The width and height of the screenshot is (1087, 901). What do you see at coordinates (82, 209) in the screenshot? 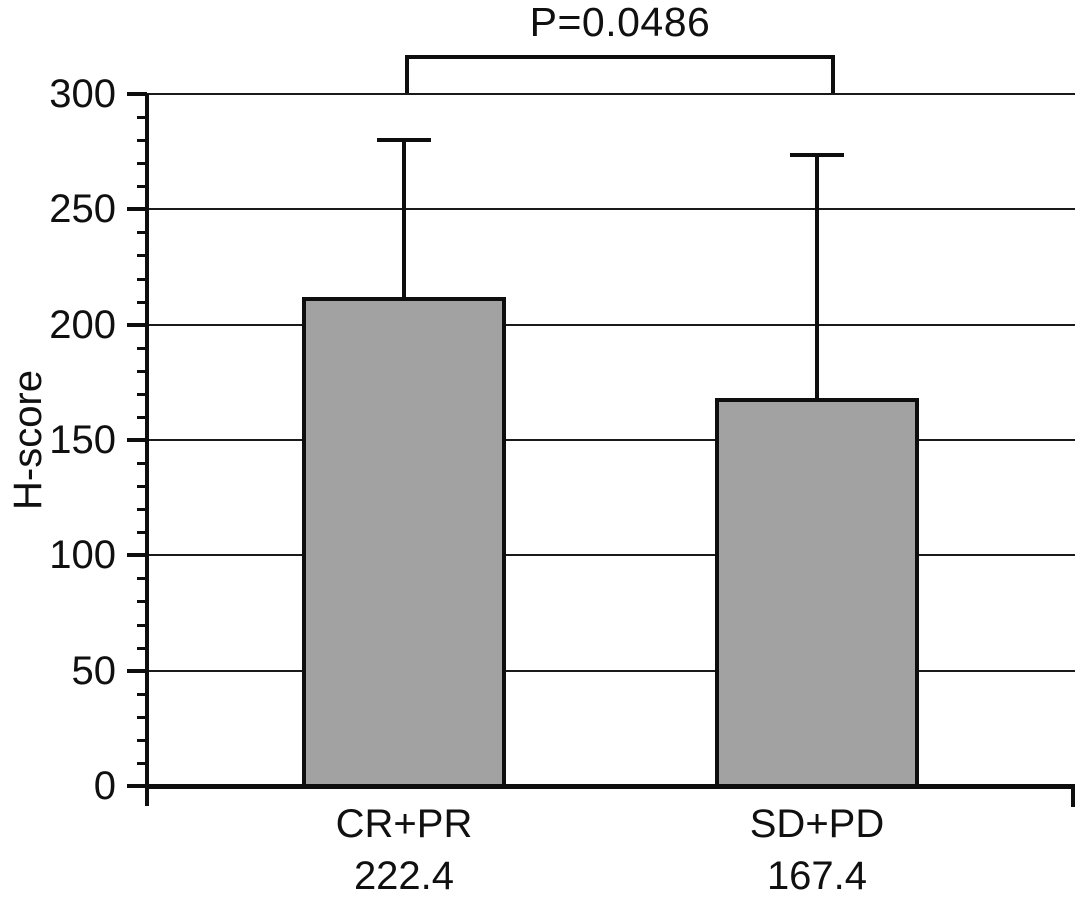
I see `y-tick-label: 250` at bounding box center [82, 209].